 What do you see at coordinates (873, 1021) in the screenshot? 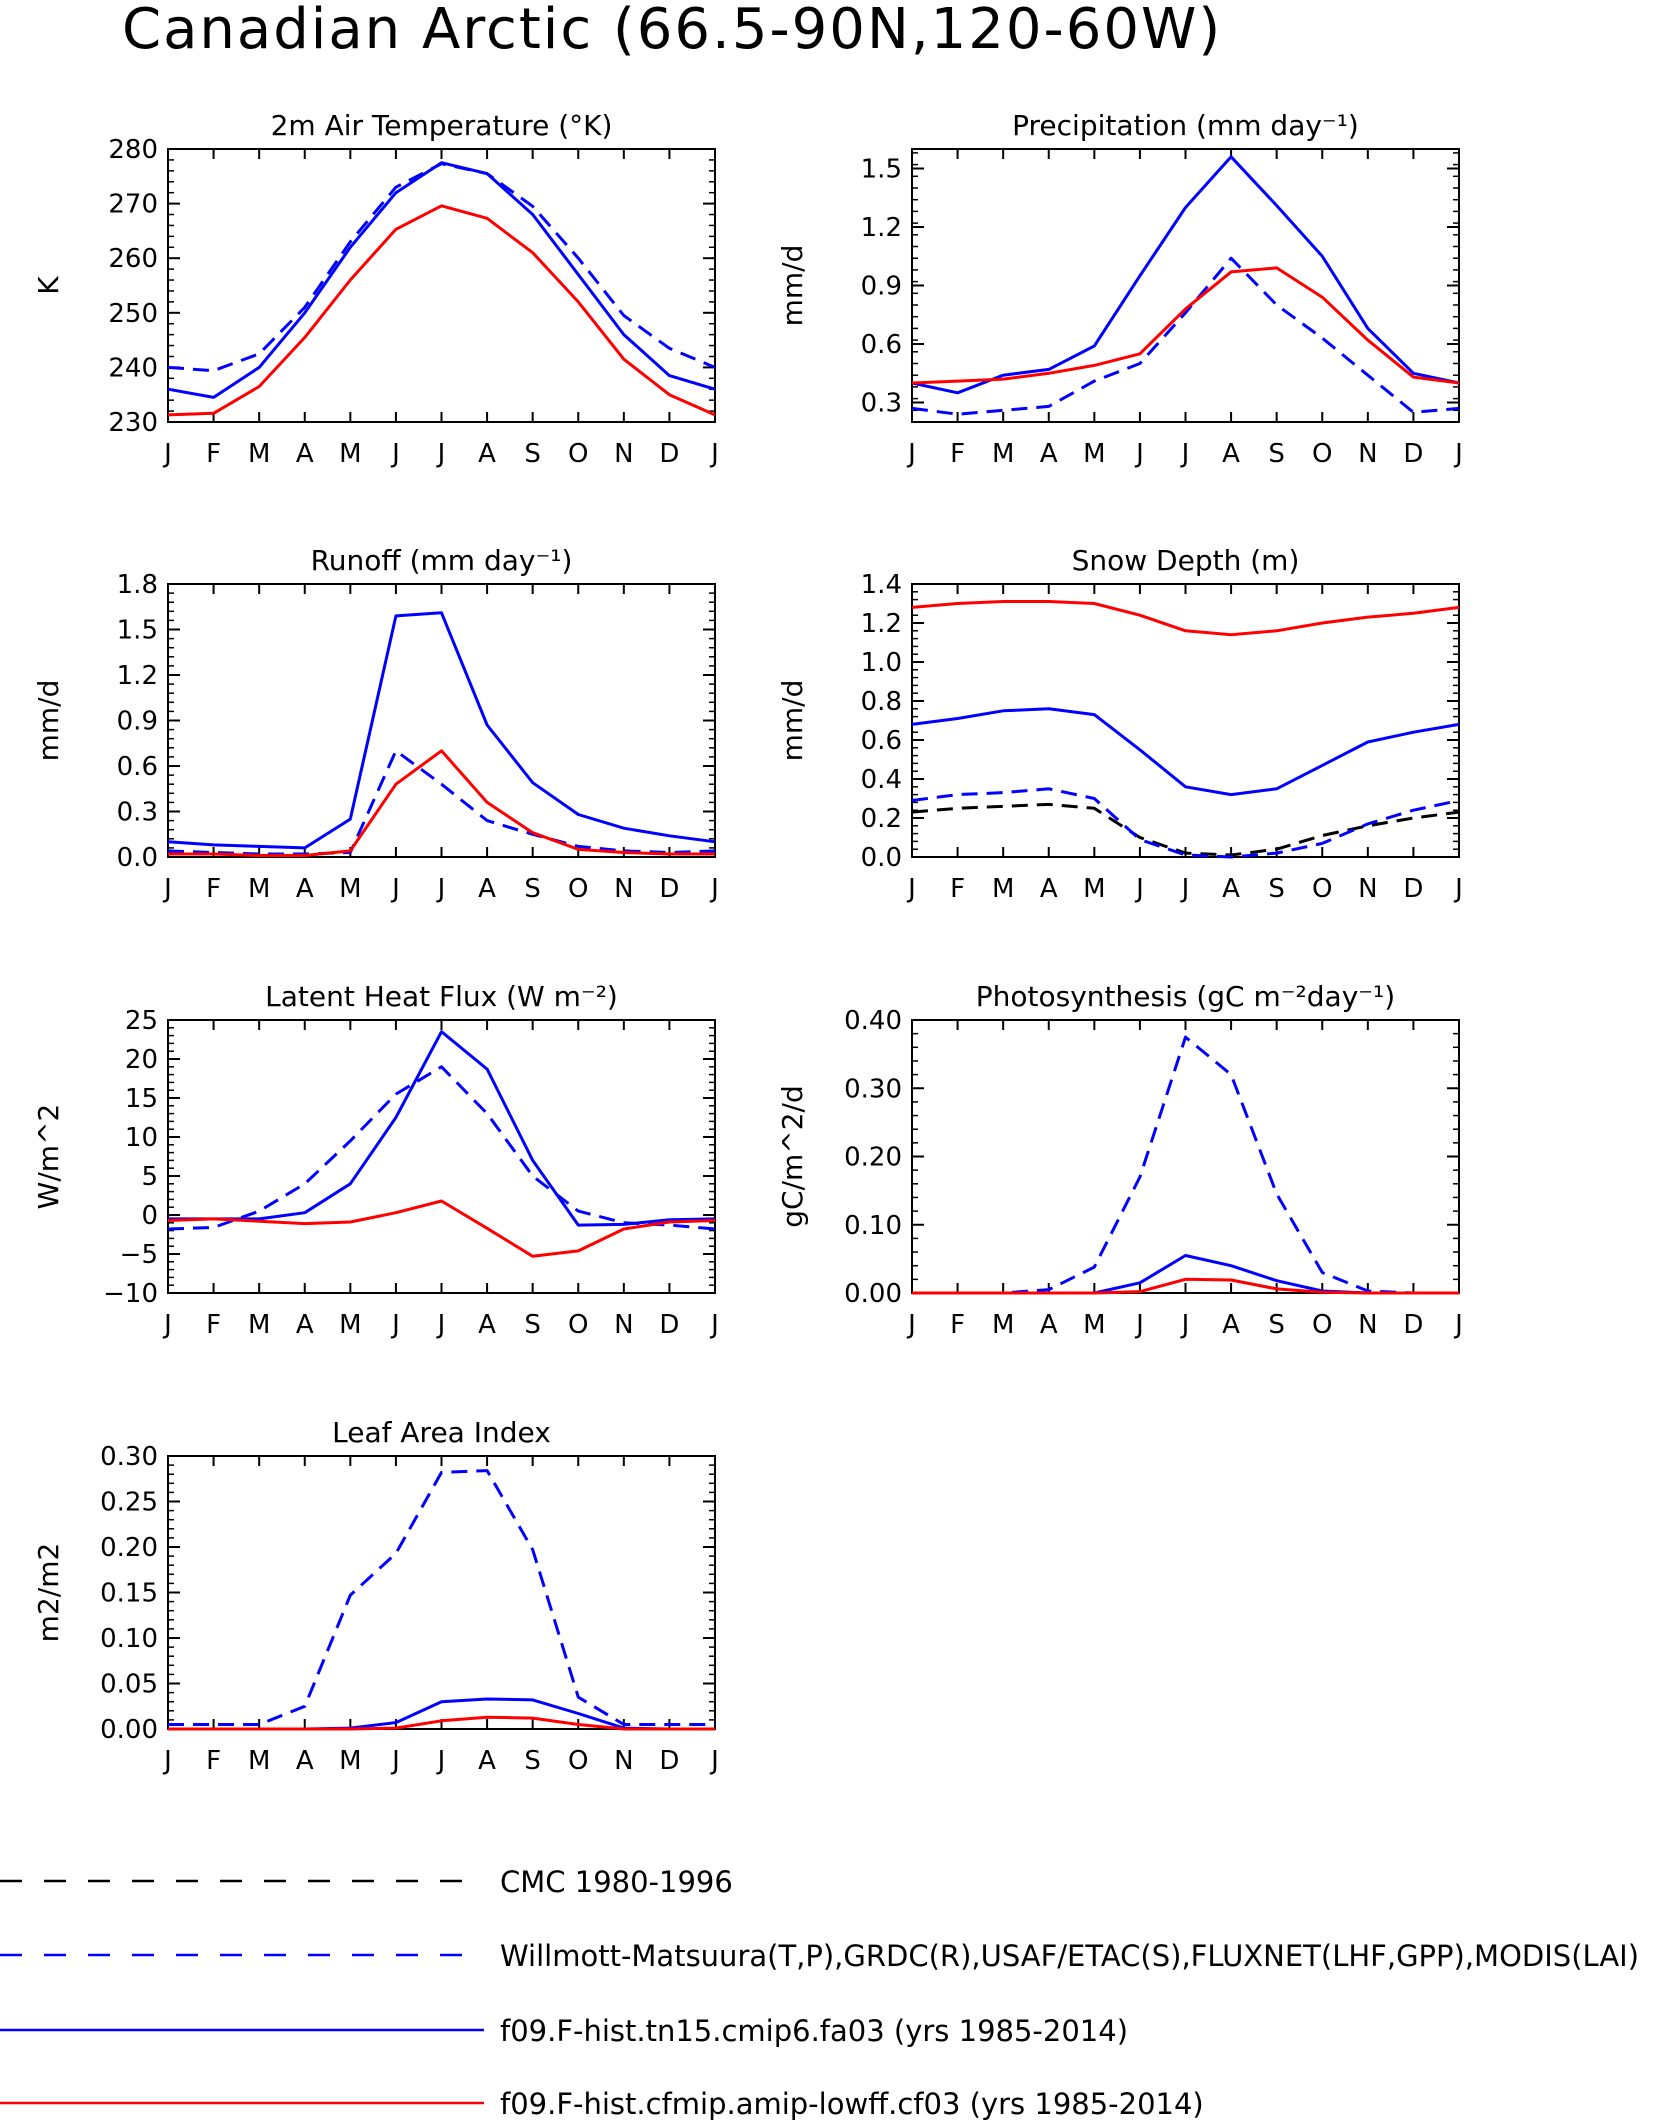
I see `y-tick-label: 0.40` at bounding box center [873, 1021].